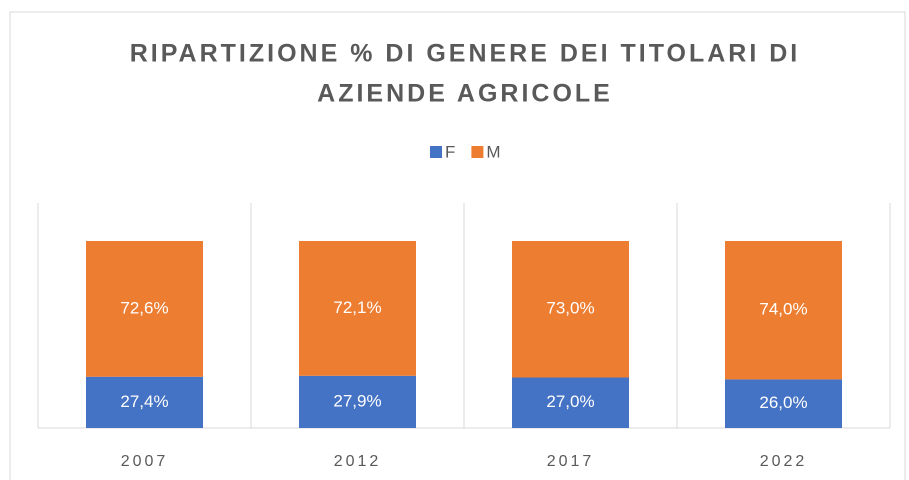 The width and height of the screenshot is (909, 480). I want to click on data-label: 27,9%, so click(357, 400).